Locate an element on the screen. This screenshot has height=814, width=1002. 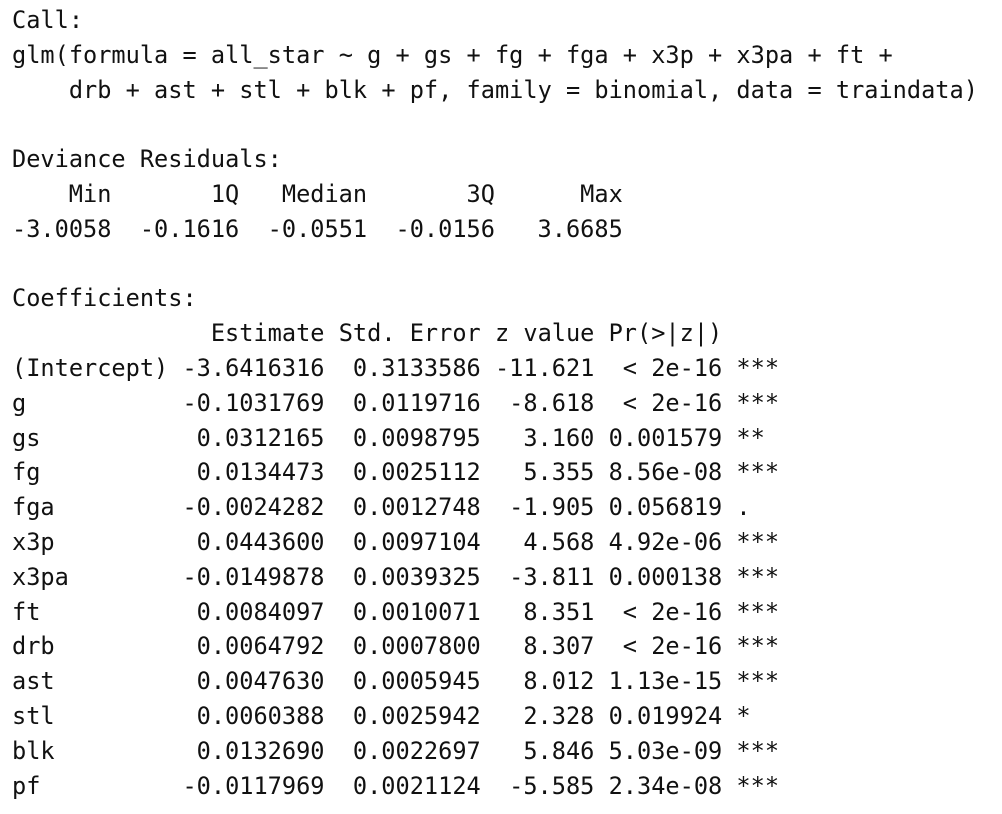
estimate: 0.0443600 is located at coordinates (260, 542).